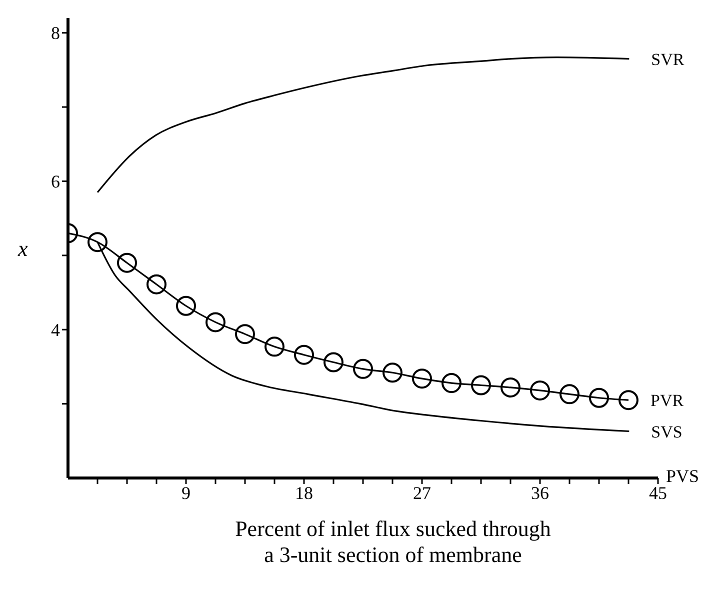 The image size is (728, 591). Describe the element at coordinates (55, 182) in the screenshot. I see `y-tick-label: 6` at that location.